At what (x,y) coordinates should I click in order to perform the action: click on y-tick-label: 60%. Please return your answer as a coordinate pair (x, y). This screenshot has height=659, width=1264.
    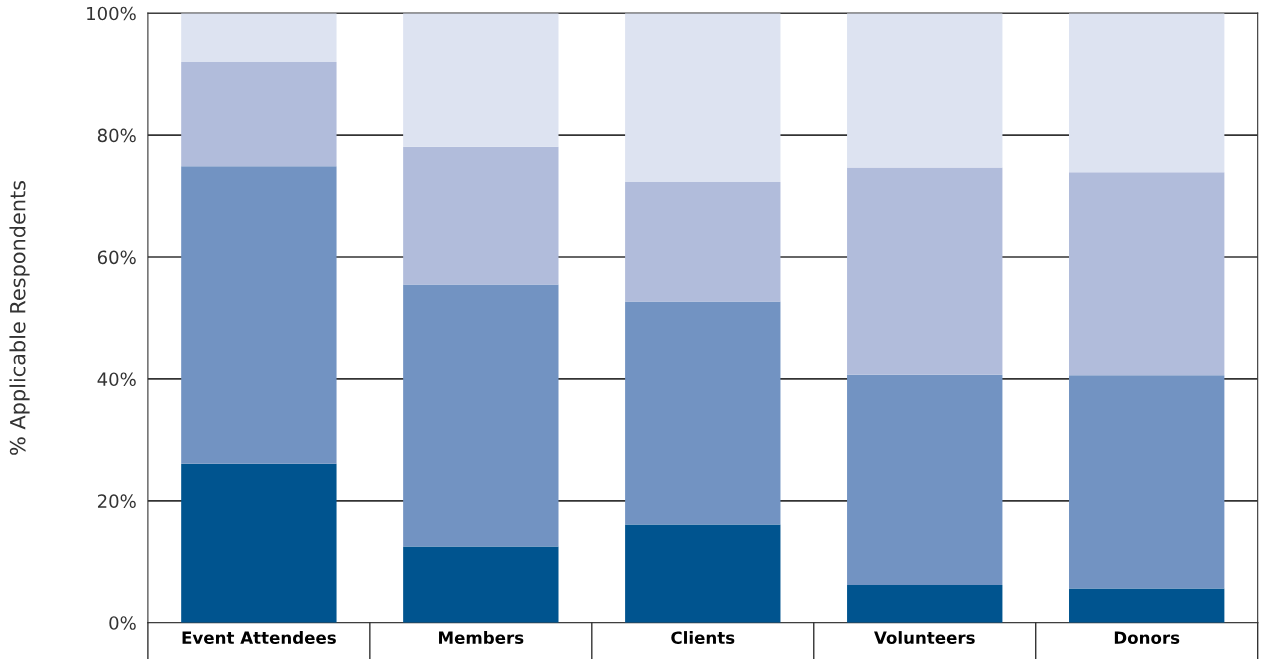
    Looking at the image, I should click on (116, 257).